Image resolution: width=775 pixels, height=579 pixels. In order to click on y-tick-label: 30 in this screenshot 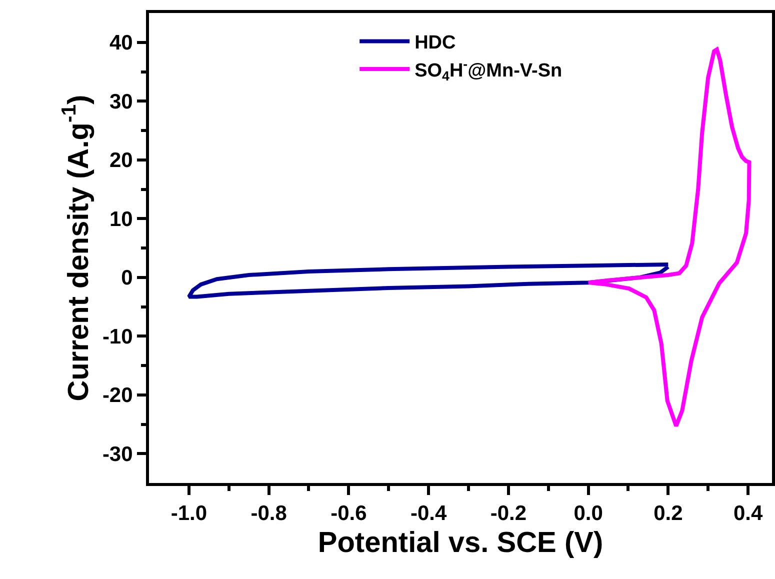, I will do `click(121, 102)`.